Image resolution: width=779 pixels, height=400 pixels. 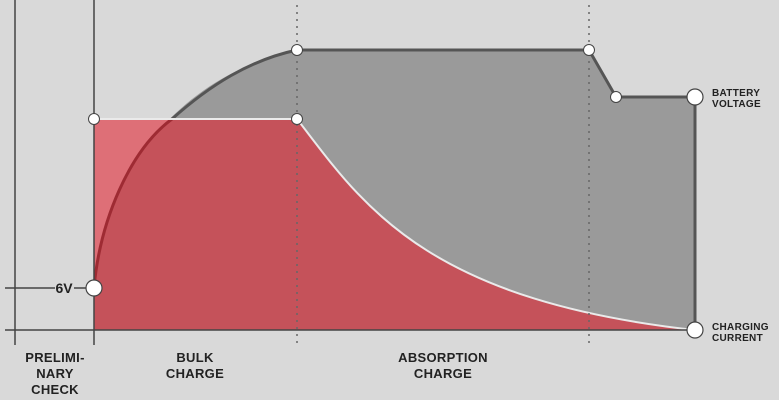 I want to click on bulk-current-light-area, so click(x=133, y=203).